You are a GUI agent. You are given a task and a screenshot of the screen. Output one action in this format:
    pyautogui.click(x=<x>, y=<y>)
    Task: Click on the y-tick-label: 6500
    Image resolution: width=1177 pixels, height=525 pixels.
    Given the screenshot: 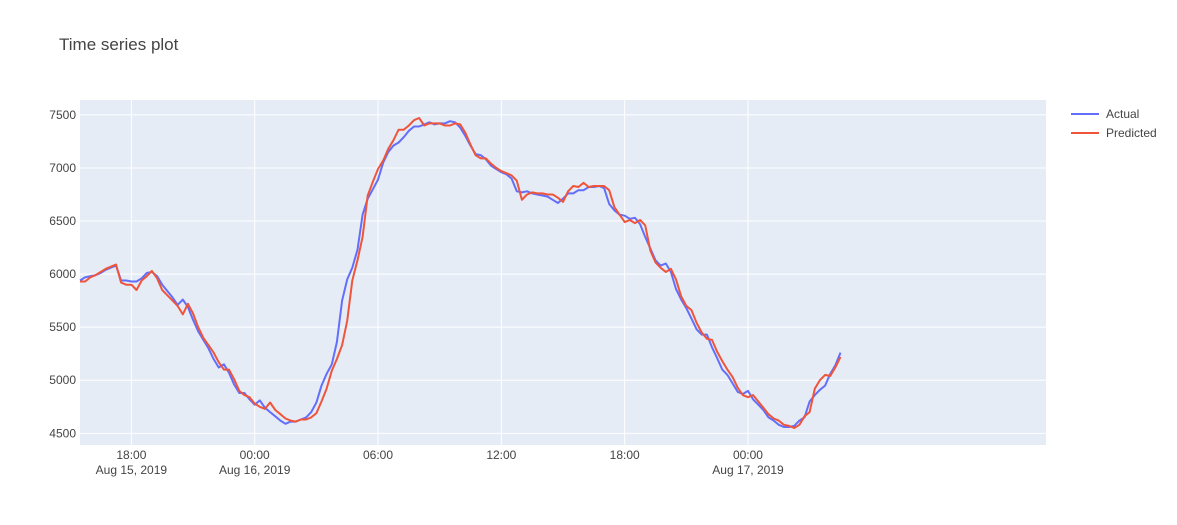 What is the action you would take?
    pyautogui.click(x=62, y=221)
    